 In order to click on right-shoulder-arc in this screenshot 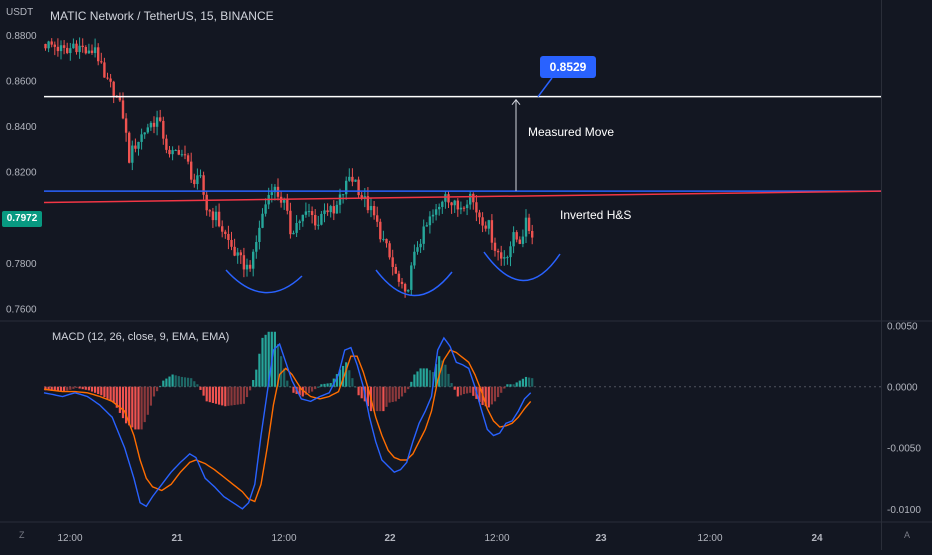, I will do `click(522, 266)`.